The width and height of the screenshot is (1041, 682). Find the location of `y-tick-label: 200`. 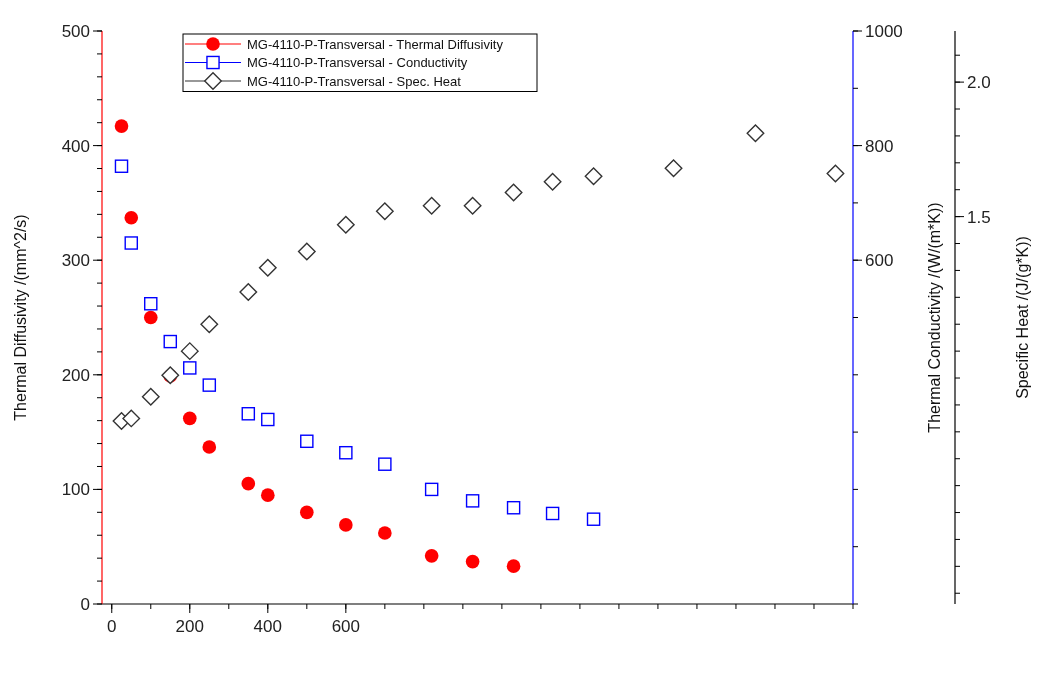

y-tick-label: 200 is located at coordinates (75, 375).